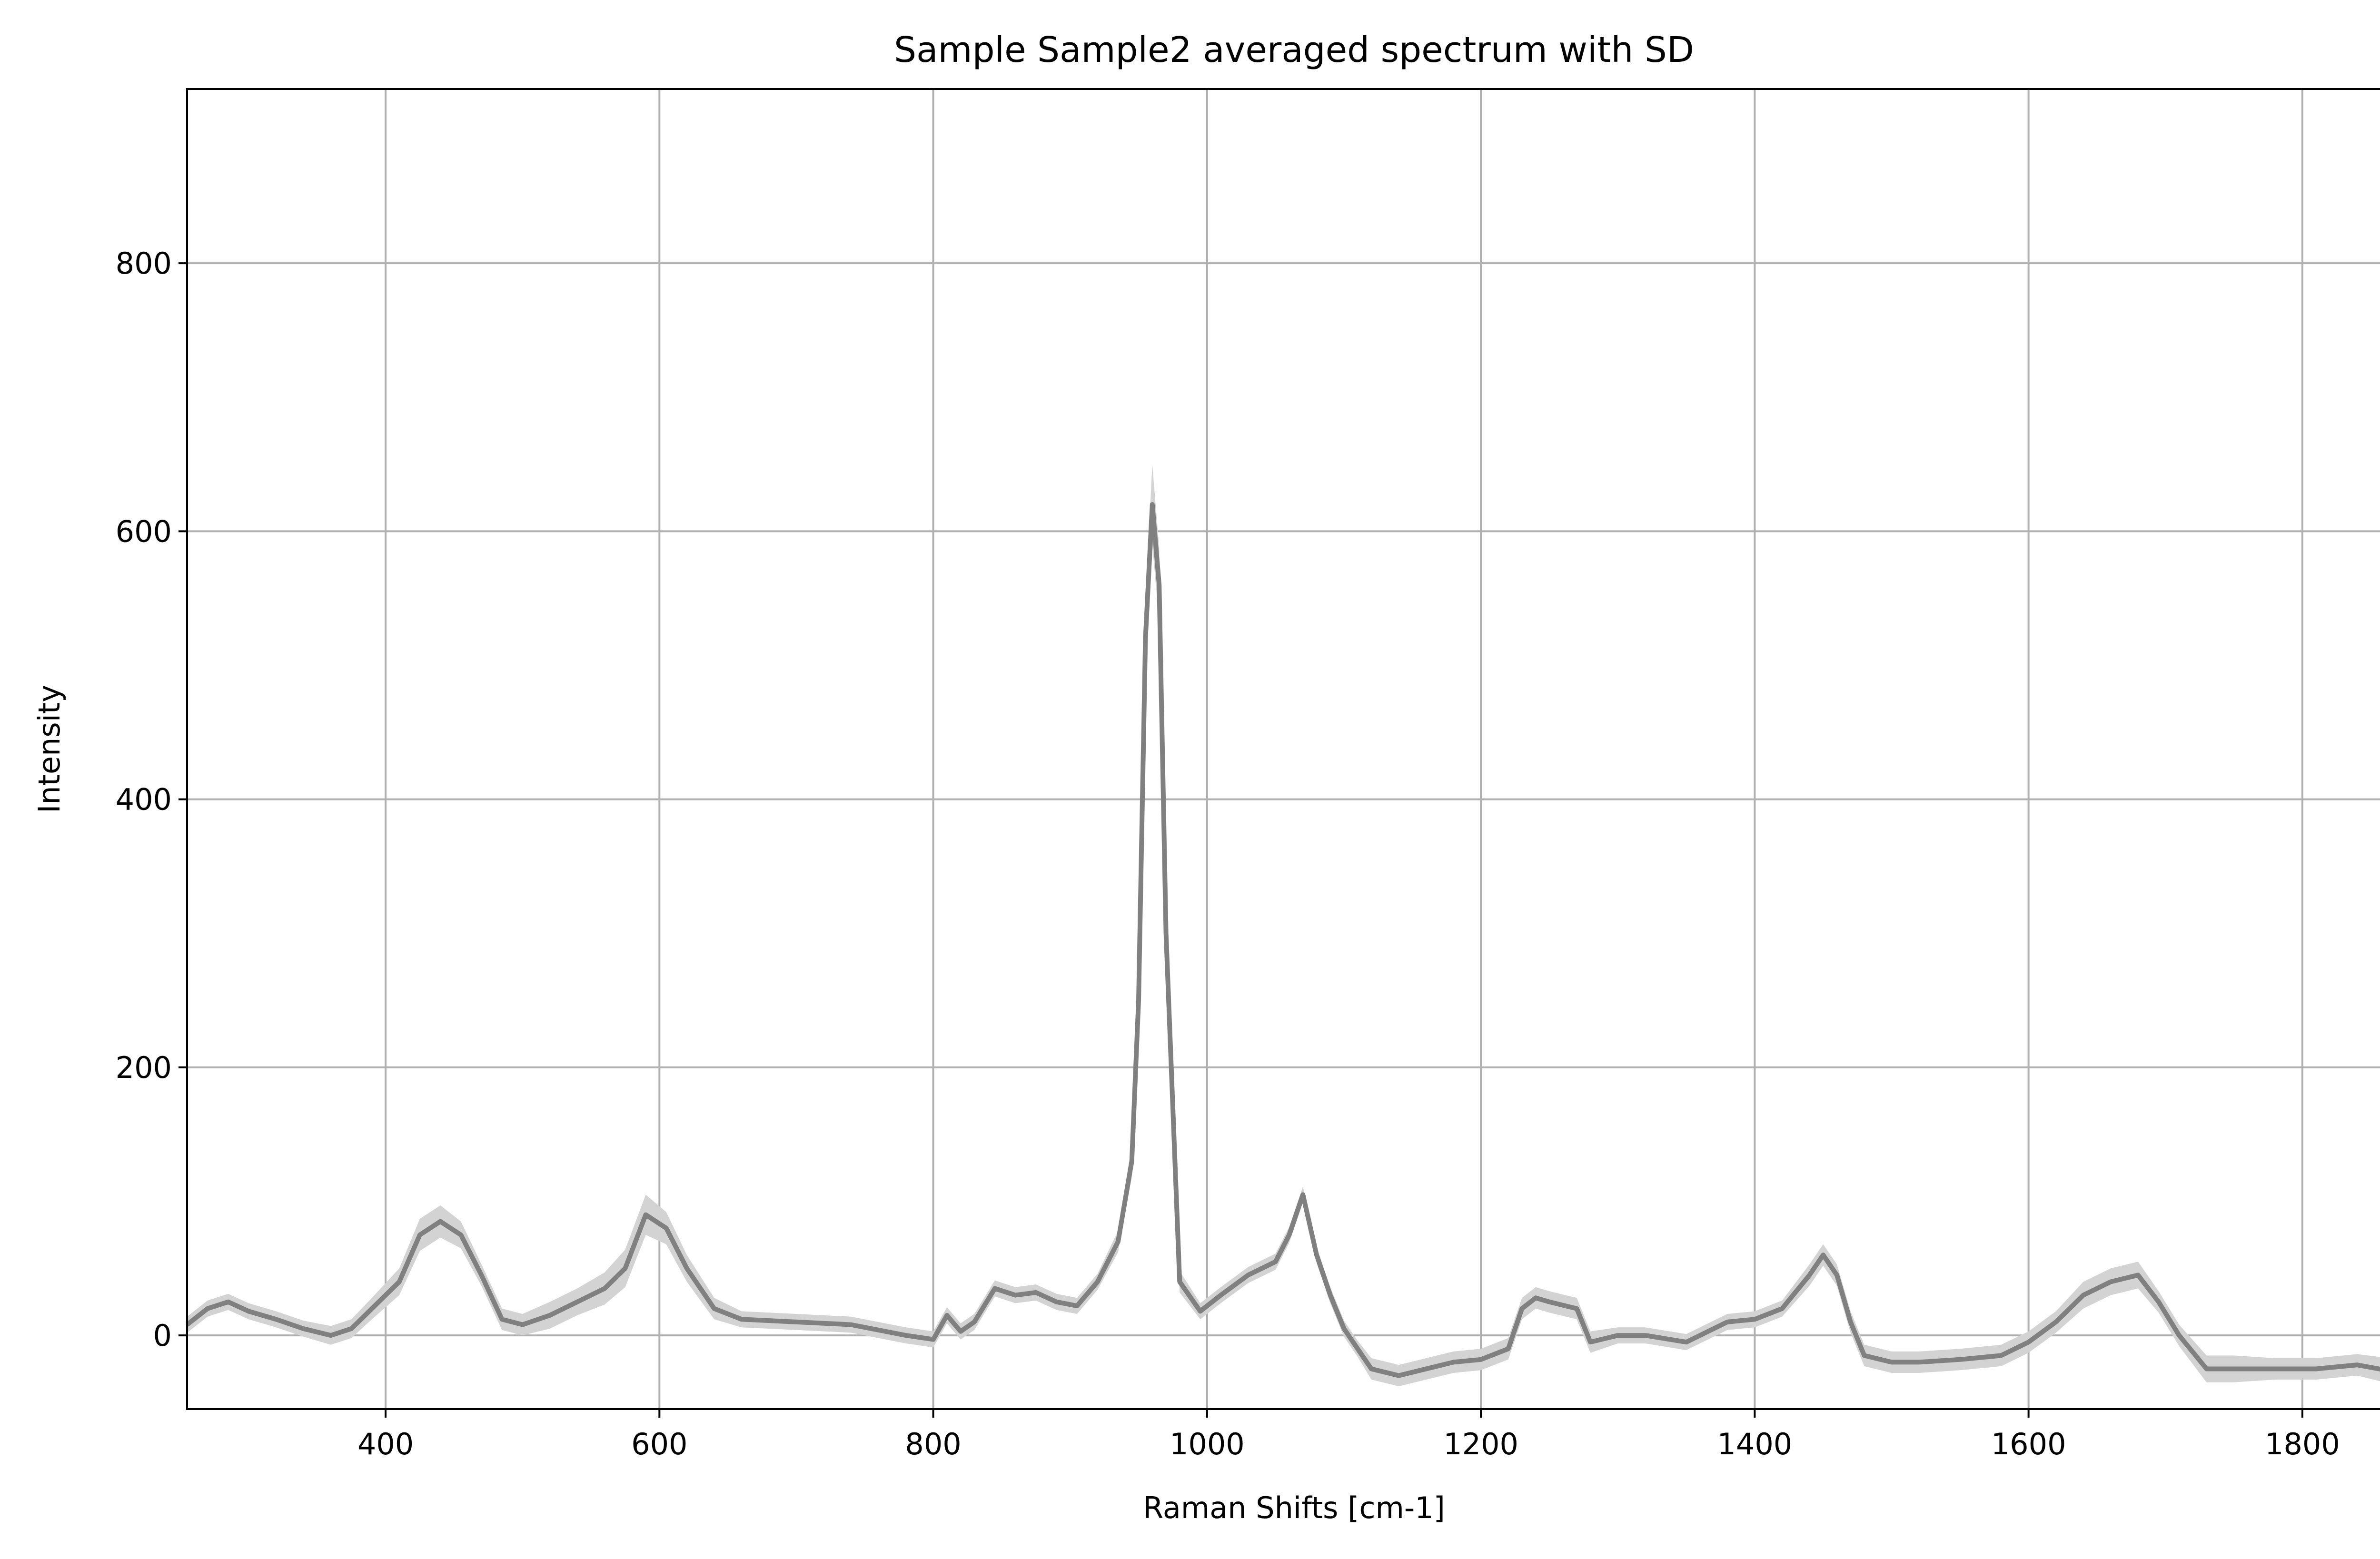 The height and width of the screenshot is (1559, 2380). Describe the element at coordinates (144, 531) in the screenshot. I see `y-tick-label: 600` at that location.